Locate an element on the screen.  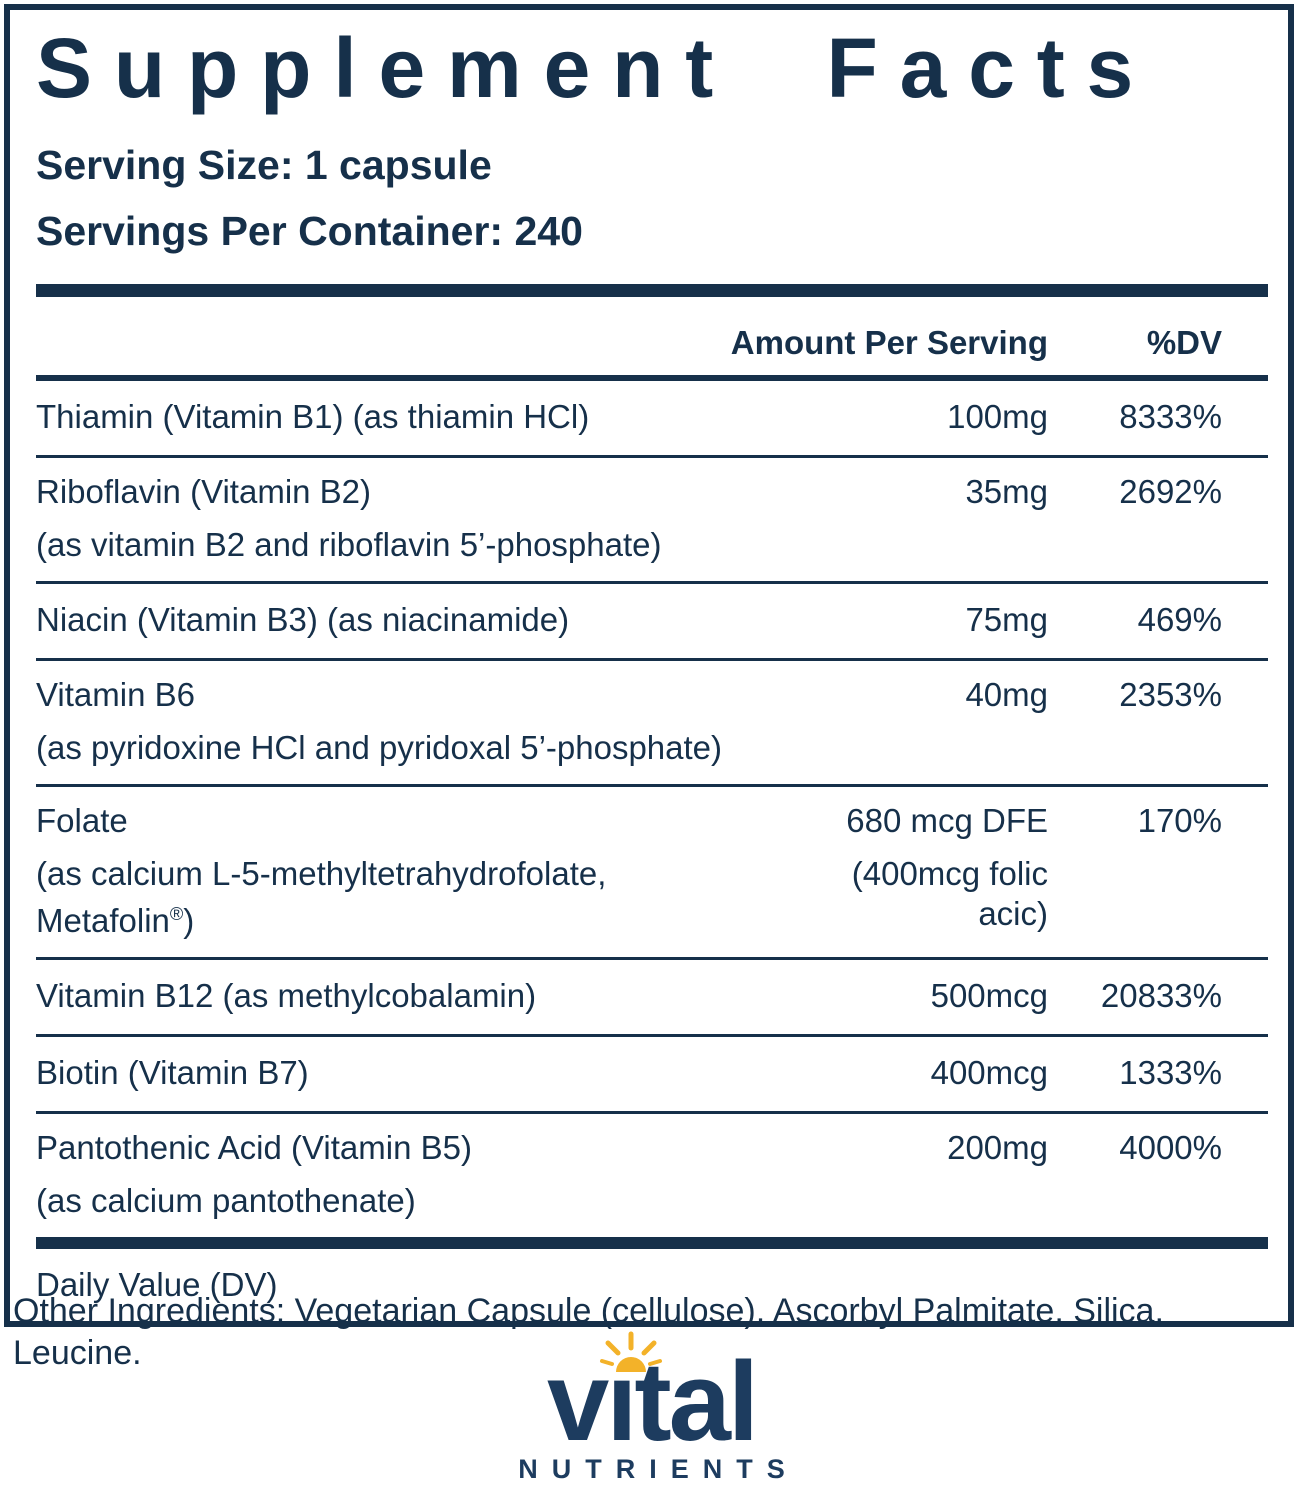
nutrient-dv: 2692% is located at coordinates (1170, 491).